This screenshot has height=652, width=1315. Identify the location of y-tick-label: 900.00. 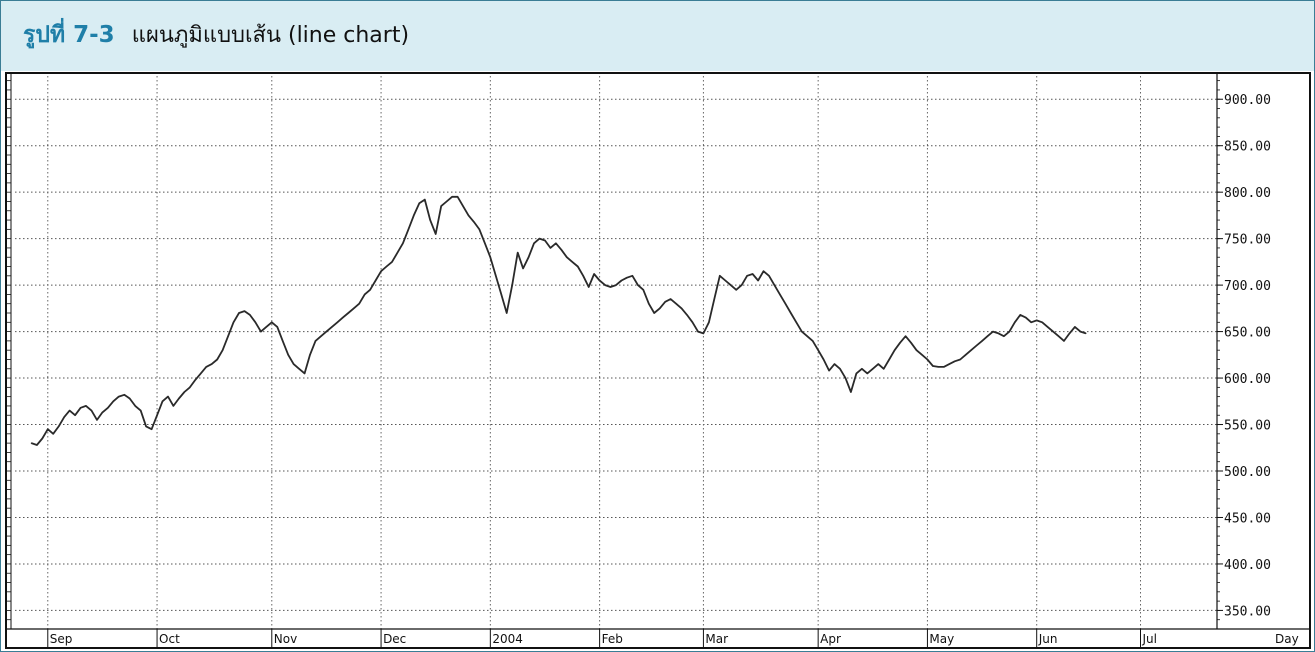
(1247, 100).